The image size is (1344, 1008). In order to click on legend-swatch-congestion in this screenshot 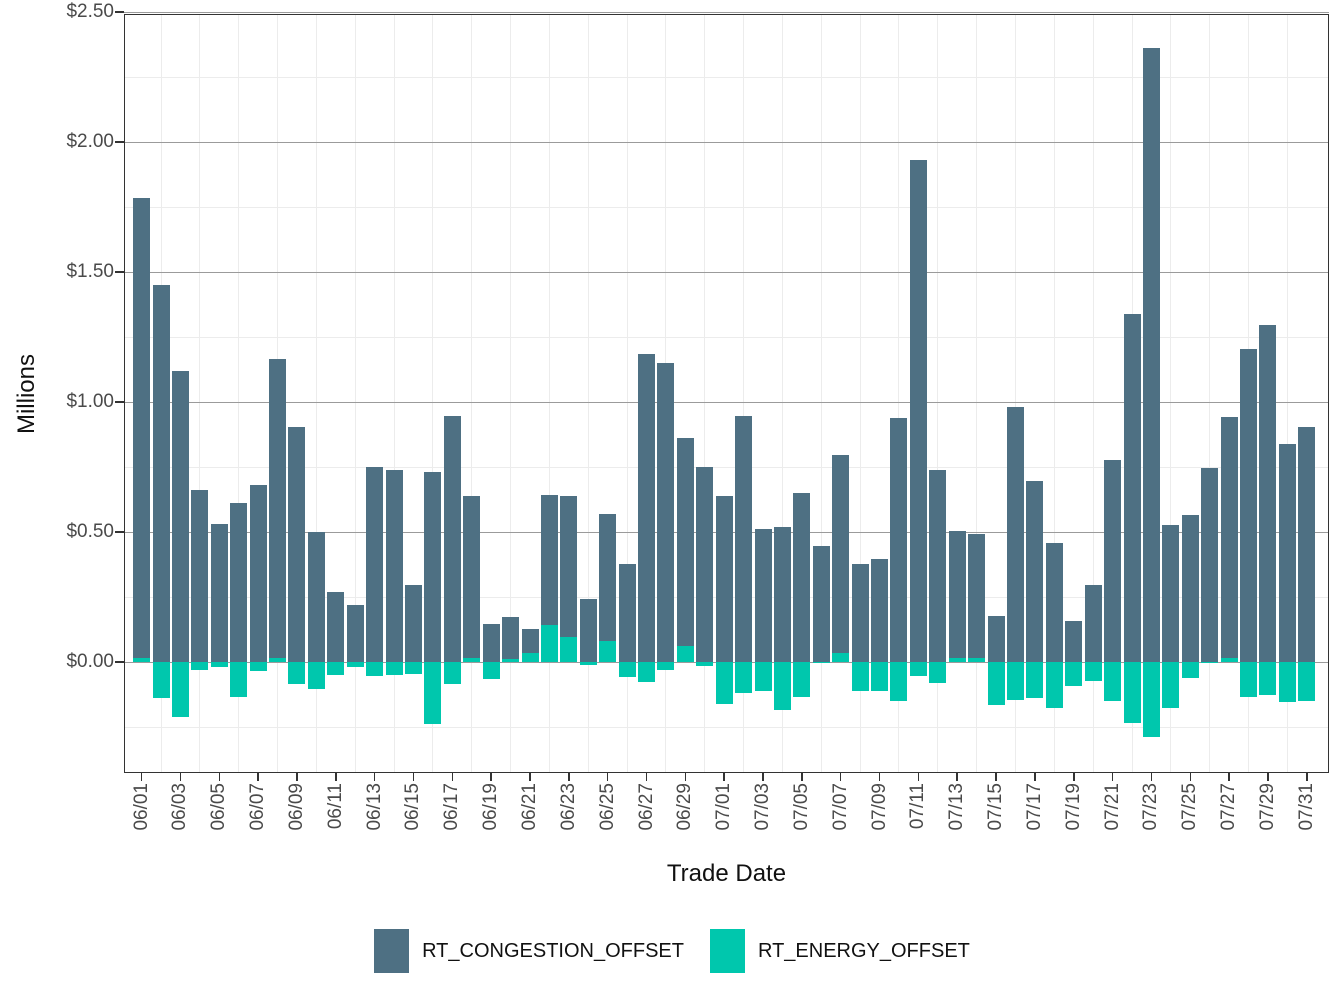, I will do `click(392, 951)`.